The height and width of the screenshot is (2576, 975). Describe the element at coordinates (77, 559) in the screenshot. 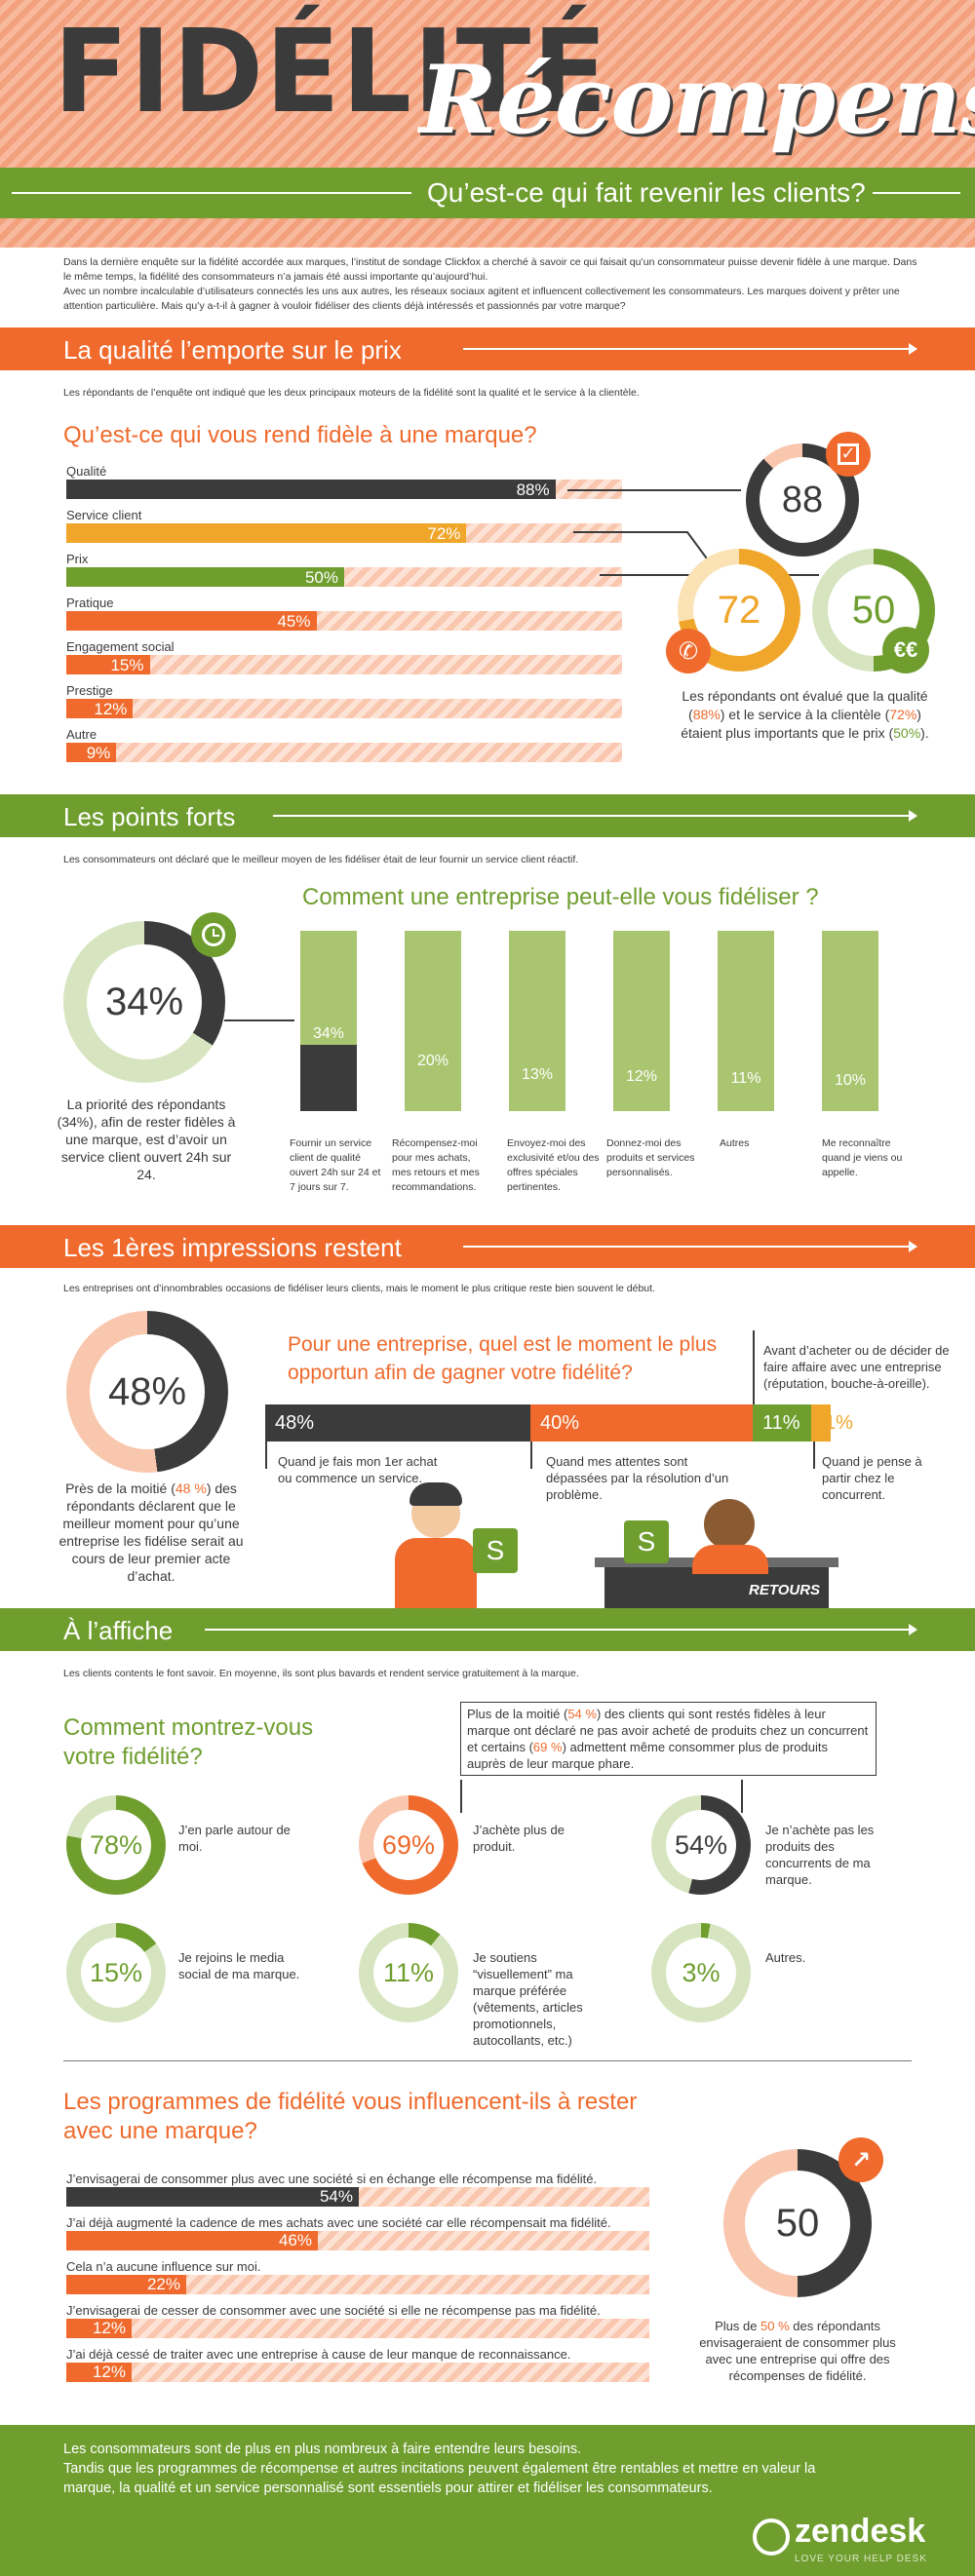

I see `bar-label: Prix` at that location.